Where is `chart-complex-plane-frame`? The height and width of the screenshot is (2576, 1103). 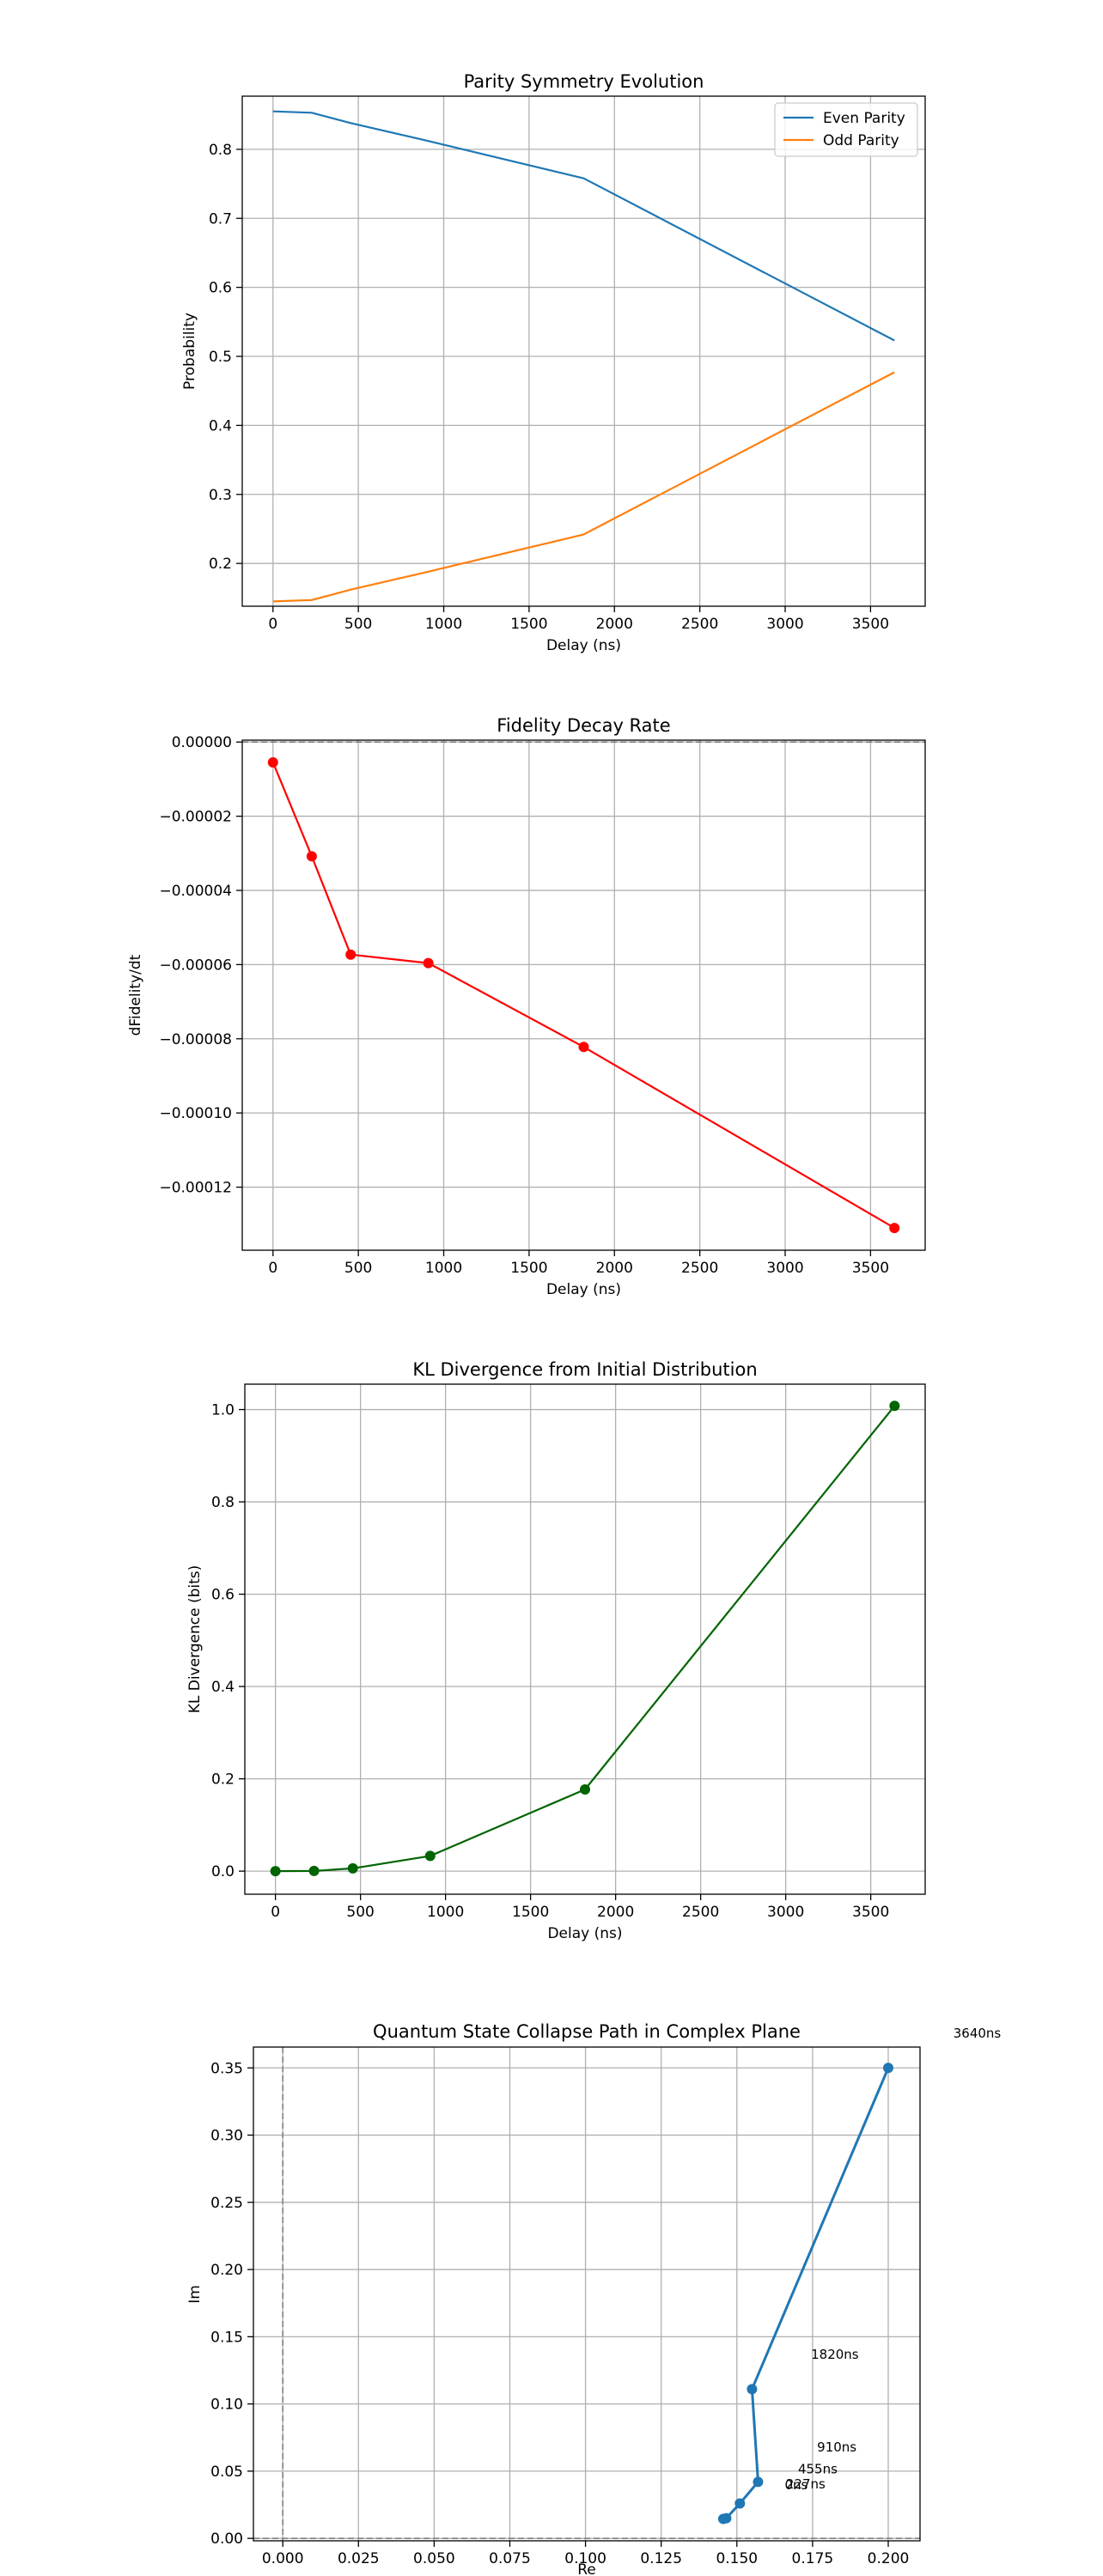
chart-complex-plane-frame is located at coordinates (587, 2294).